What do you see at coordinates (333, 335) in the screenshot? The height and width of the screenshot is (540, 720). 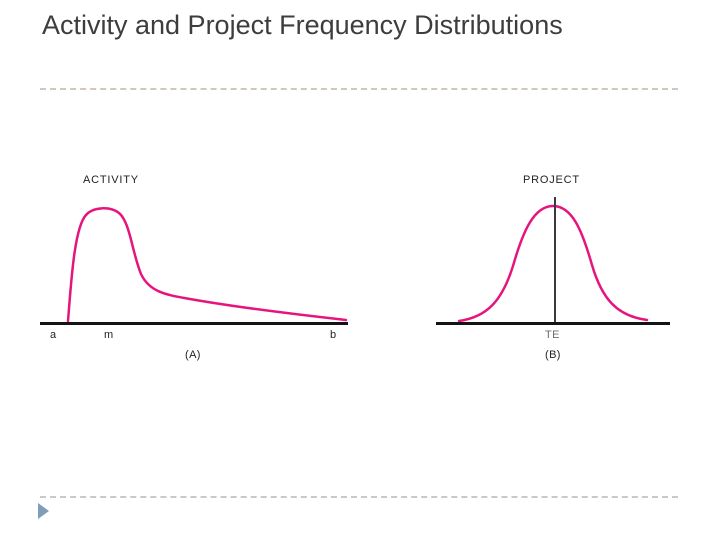 I see `tick-label-b: b` at bounding box center [333, 335].